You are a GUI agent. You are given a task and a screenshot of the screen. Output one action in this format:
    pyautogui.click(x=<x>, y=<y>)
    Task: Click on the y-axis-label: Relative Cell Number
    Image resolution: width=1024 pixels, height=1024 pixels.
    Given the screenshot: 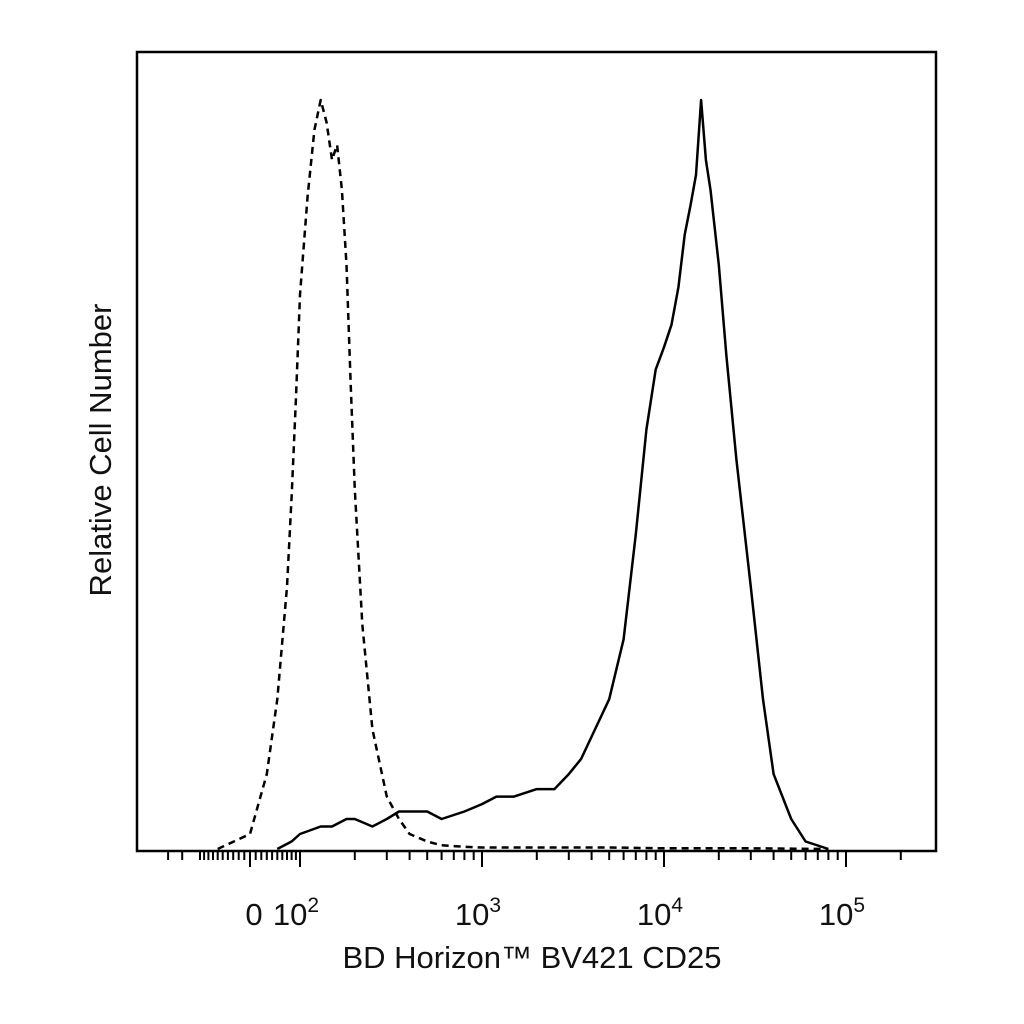 What is the action you would take?
    pyautogui.click(x=100, y=450)
    